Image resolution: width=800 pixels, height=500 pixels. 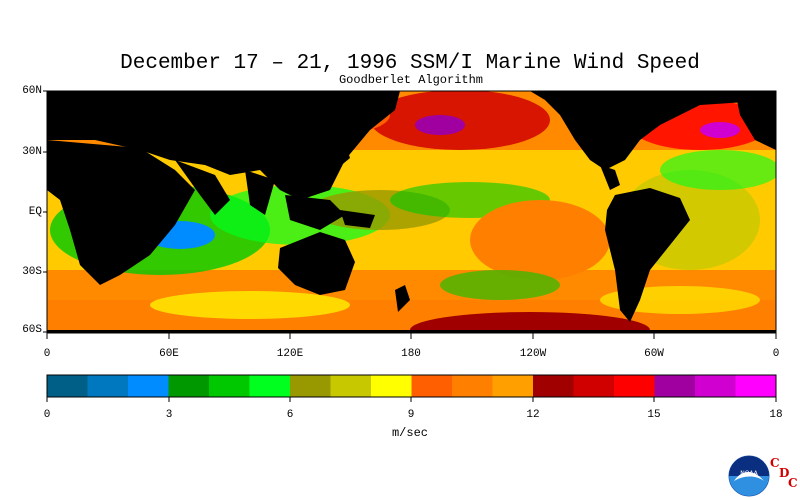 I want to click on lat-label-60n: 60N, so click(x=32, y=91).